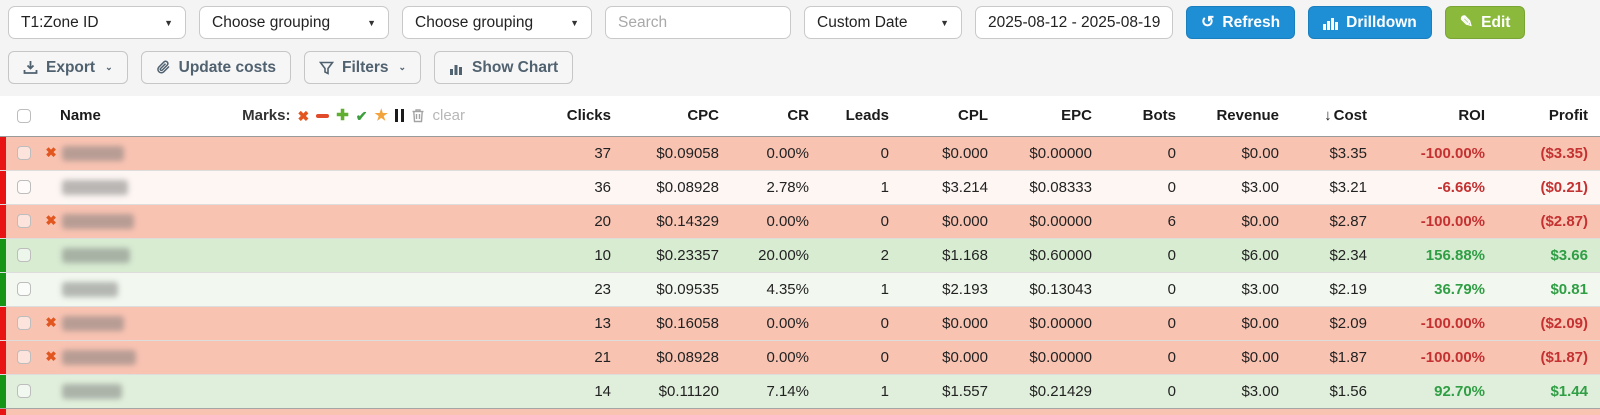  What do you see at coordinates (97, 22) in the screenshot?
I see `grouping-select-1: T1:Zone ID ▼` at bounding box center [97, 22].